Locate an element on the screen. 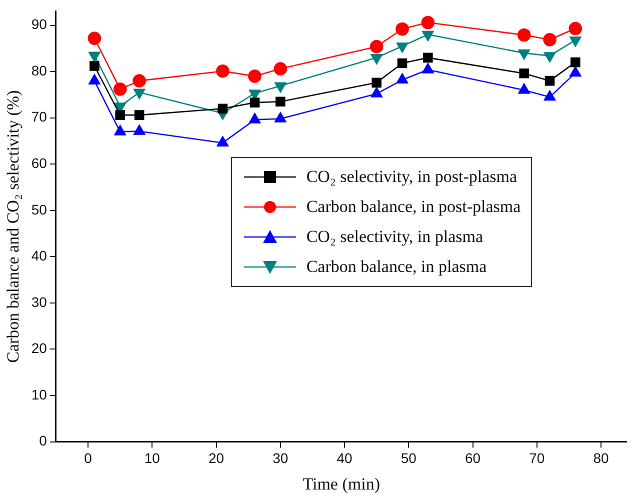 This screenshot has width=634, height=499. legend-label: Carbon balance, in plasma is located at coordinates (396, 266).